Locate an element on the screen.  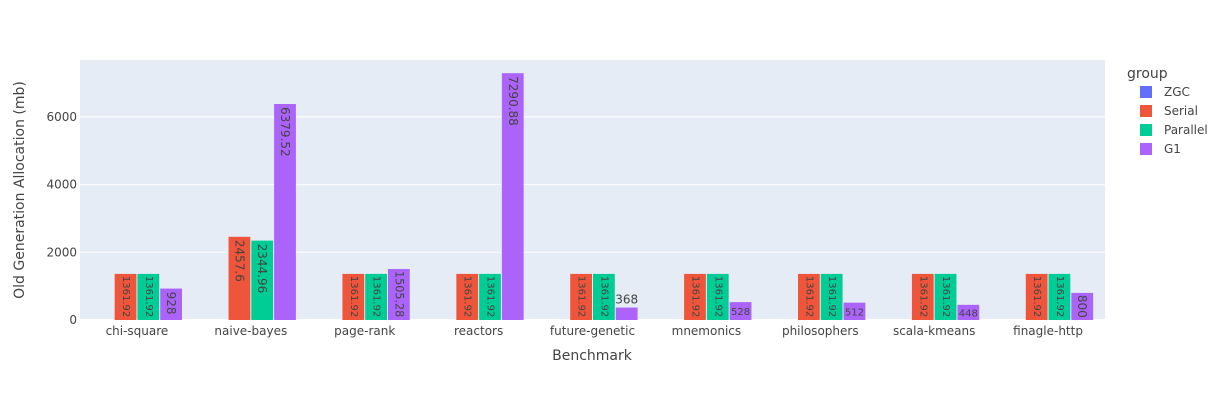
x-tick-label: future-genetic is located at coordinates (592, 331).